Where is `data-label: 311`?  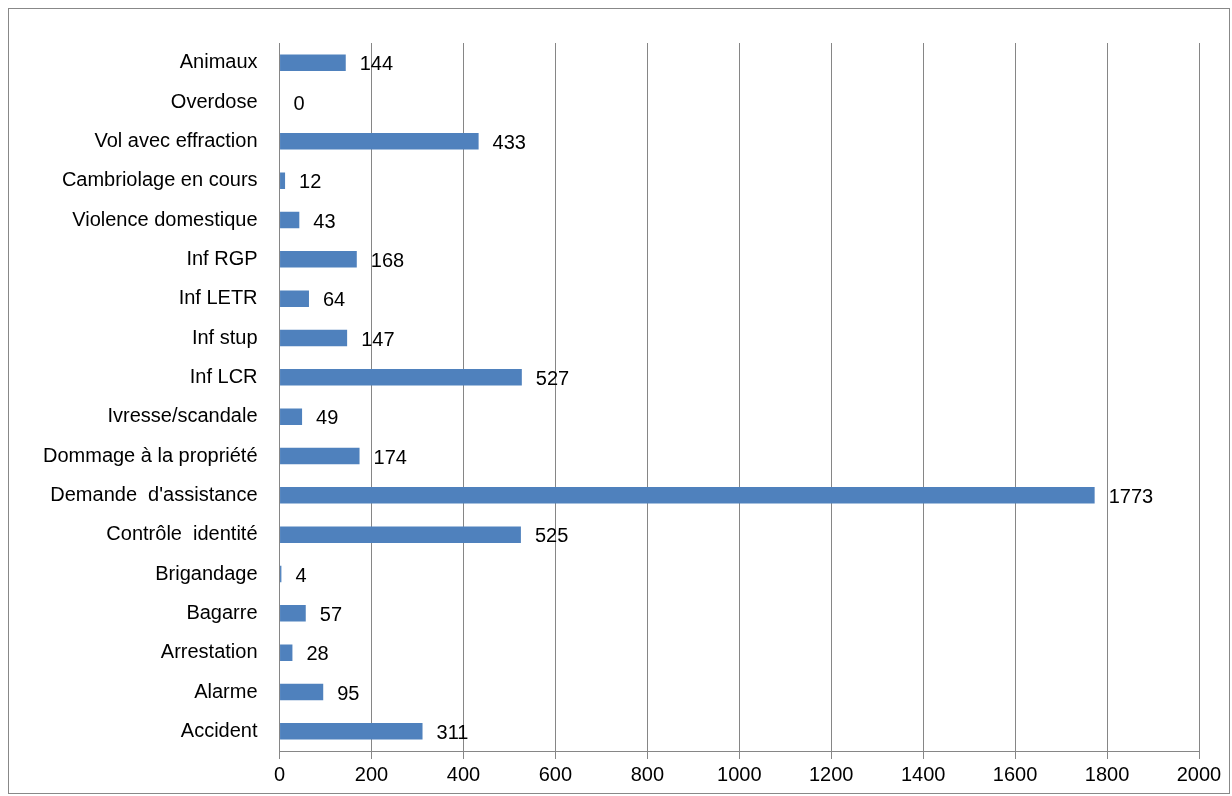
data-label: 311 is located at coordinates (452, 731).